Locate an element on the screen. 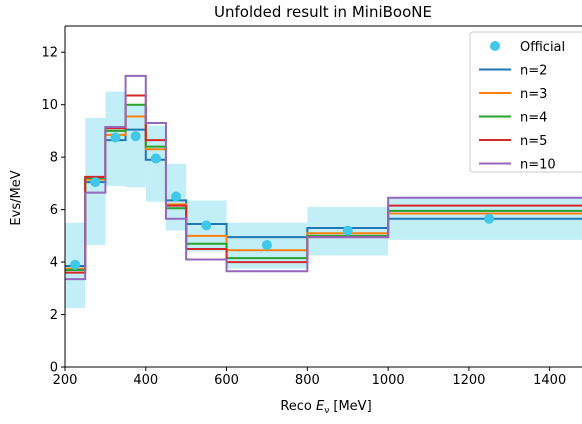 The width and height of the screenshot is (582, 424). x-tick-label: 1400 is located at coordinates (549, 380).